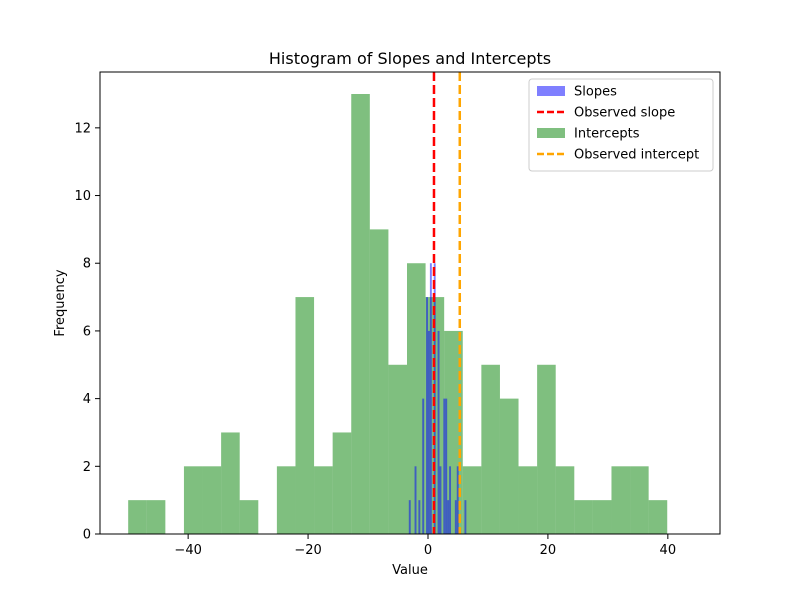 This screenshot has width=800, height=600. What do you see at coordinates (82, 196) in the screenshot?
I see `y-tick-label: 10` at bounding box center [82, 196].